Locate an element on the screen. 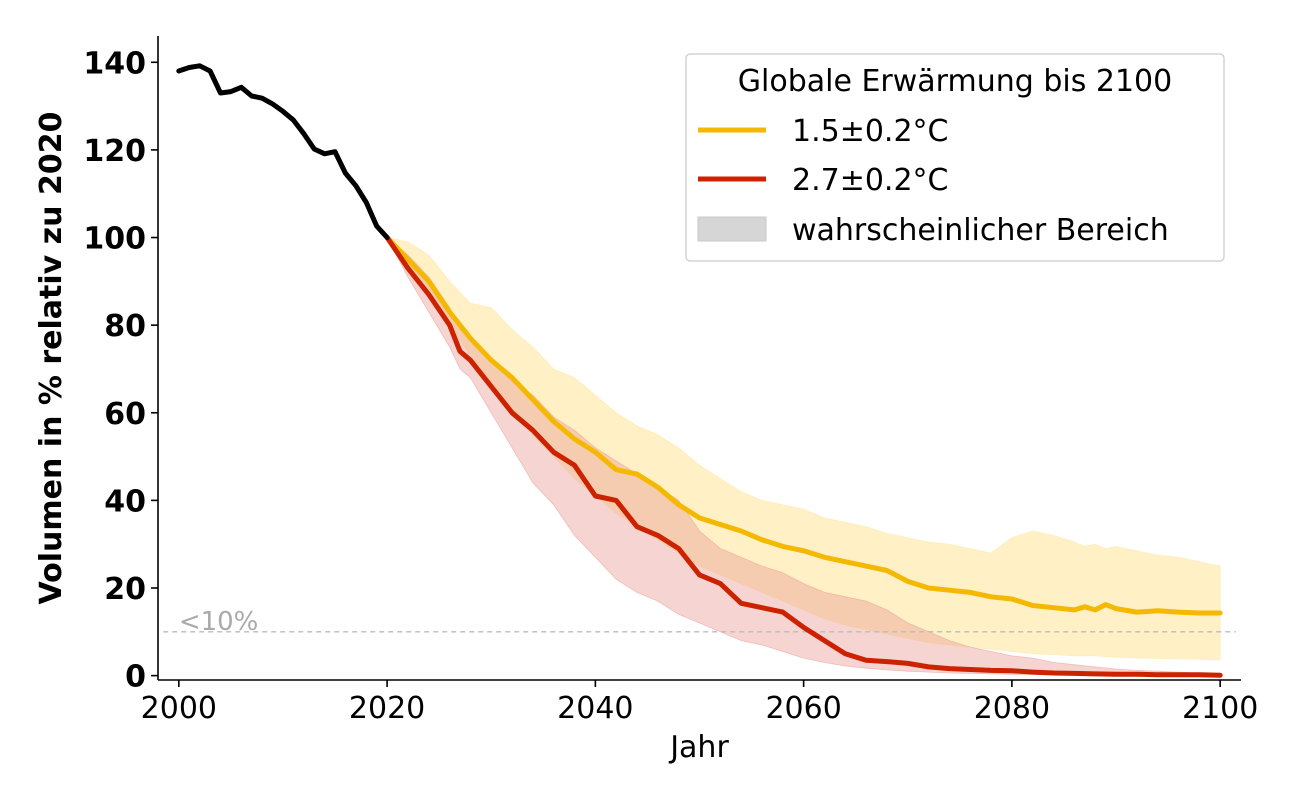 This screenshot has height=800, width=1300. x-tick-label: 2060 is located at coordinates (803, 708).